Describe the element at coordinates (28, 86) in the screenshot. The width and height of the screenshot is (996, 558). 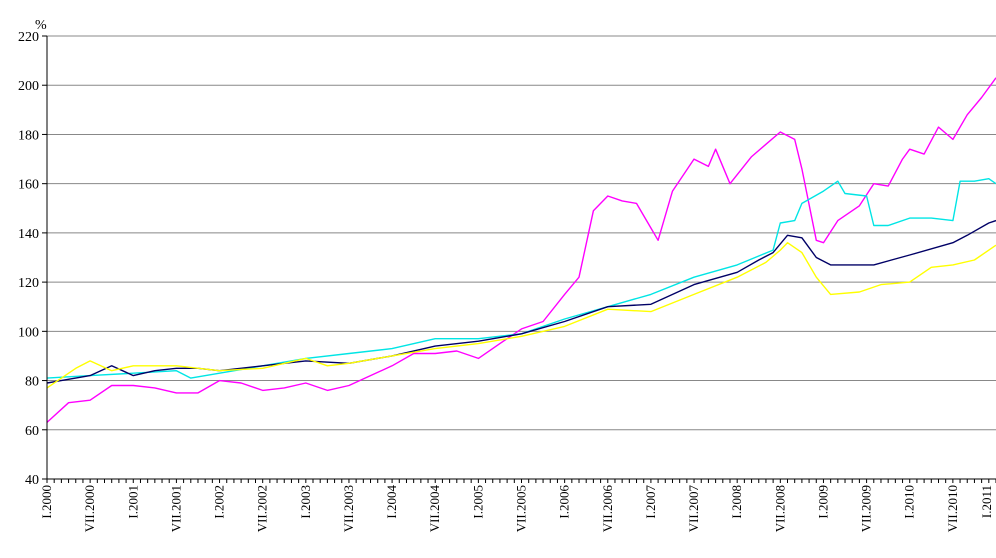
I see `y-tick-label: 200` at that location.